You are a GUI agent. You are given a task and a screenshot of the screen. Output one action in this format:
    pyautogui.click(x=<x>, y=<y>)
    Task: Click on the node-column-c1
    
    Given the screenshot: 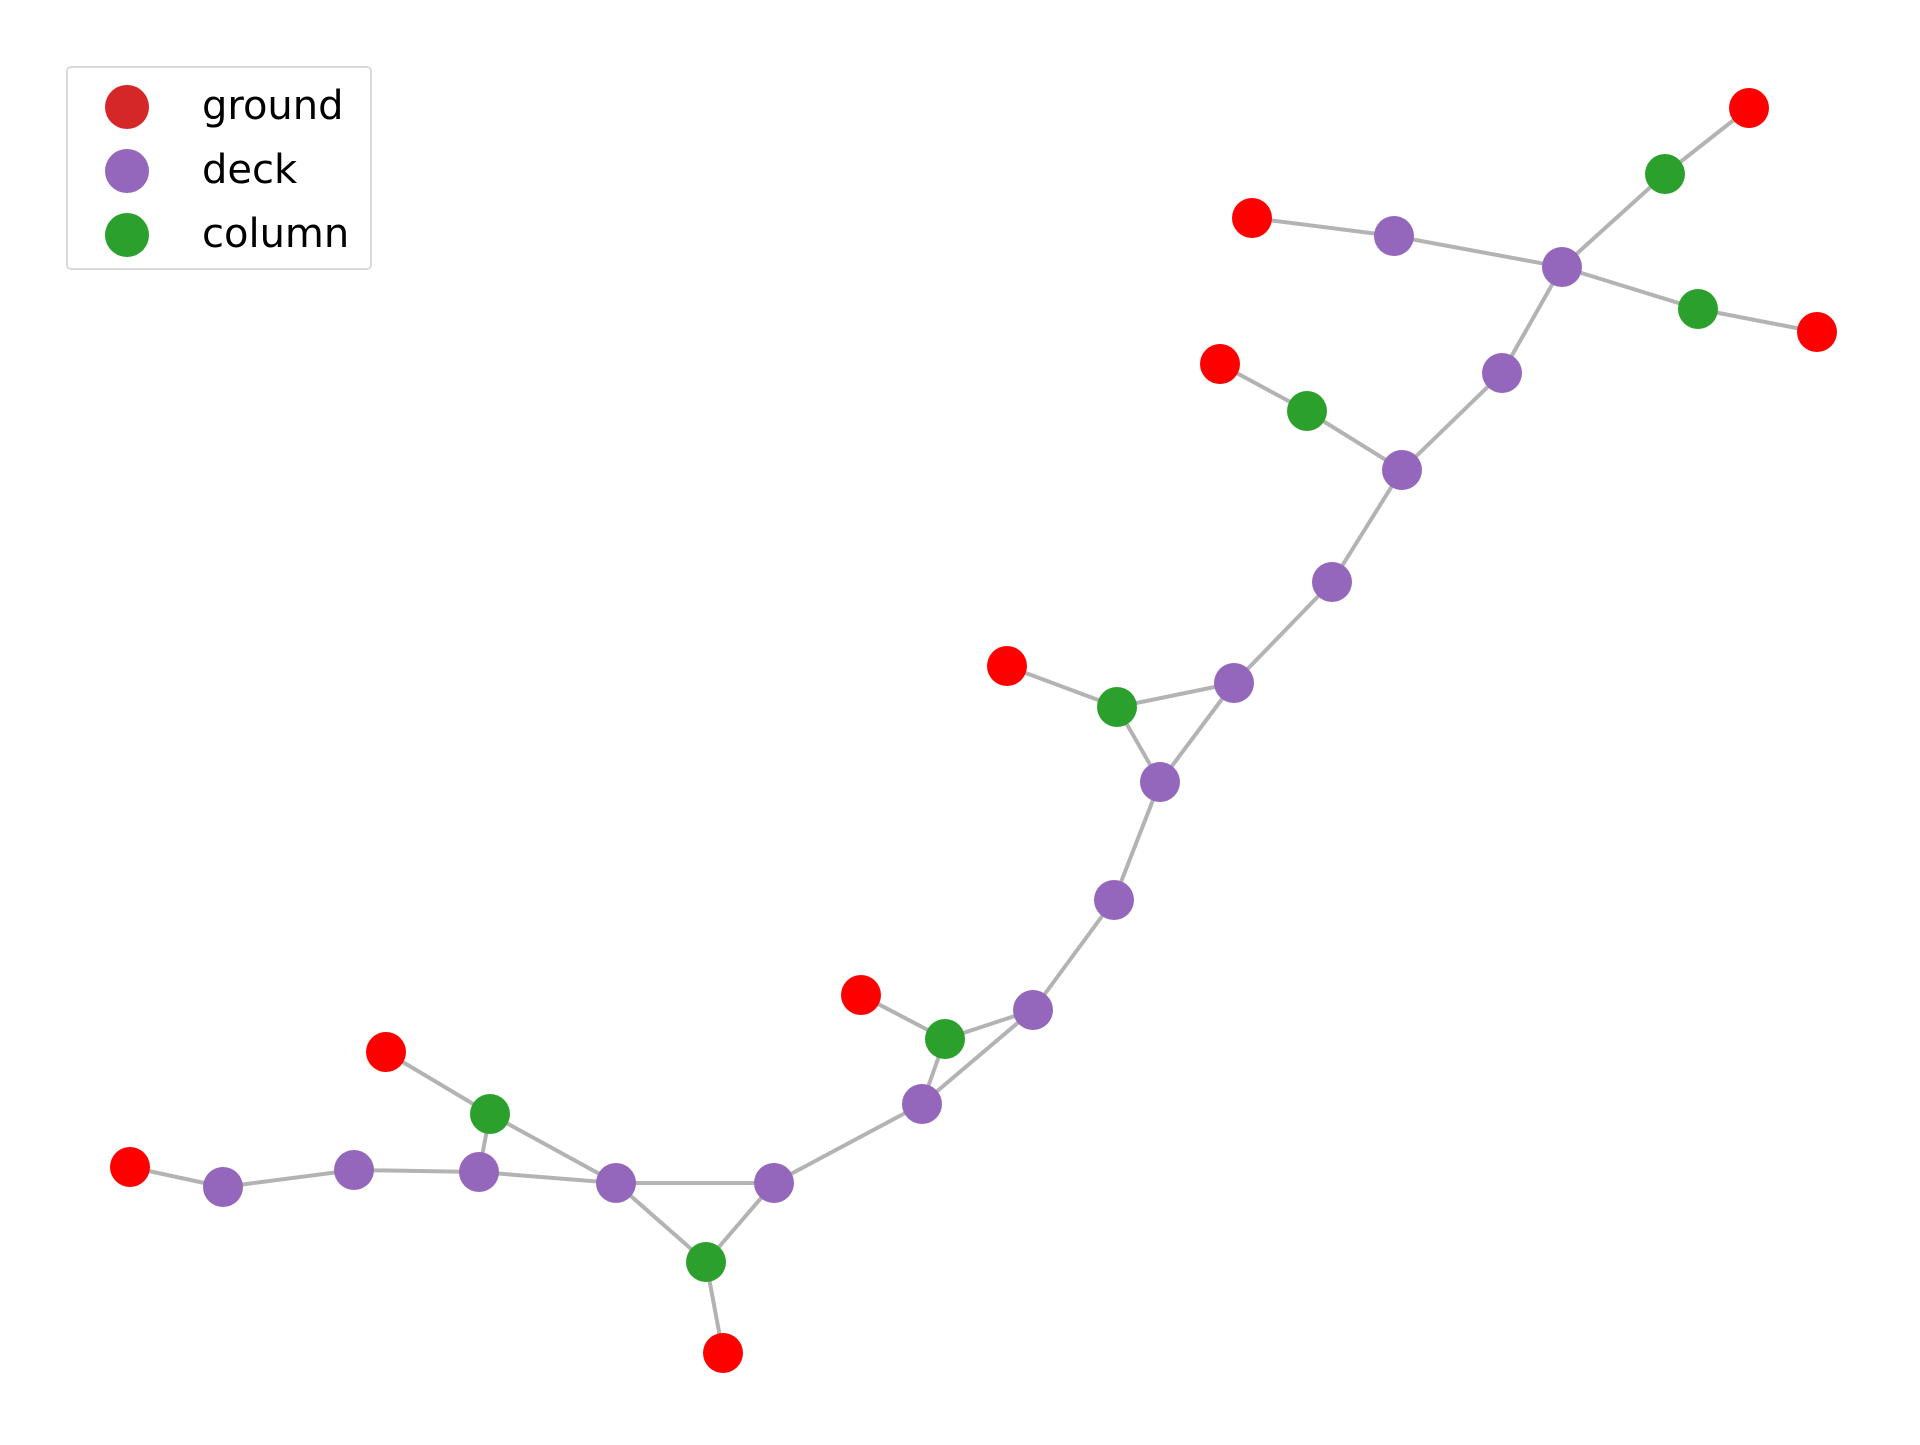 What is the action you would take?
    pyautogui.click(x=490, y=1114)
    